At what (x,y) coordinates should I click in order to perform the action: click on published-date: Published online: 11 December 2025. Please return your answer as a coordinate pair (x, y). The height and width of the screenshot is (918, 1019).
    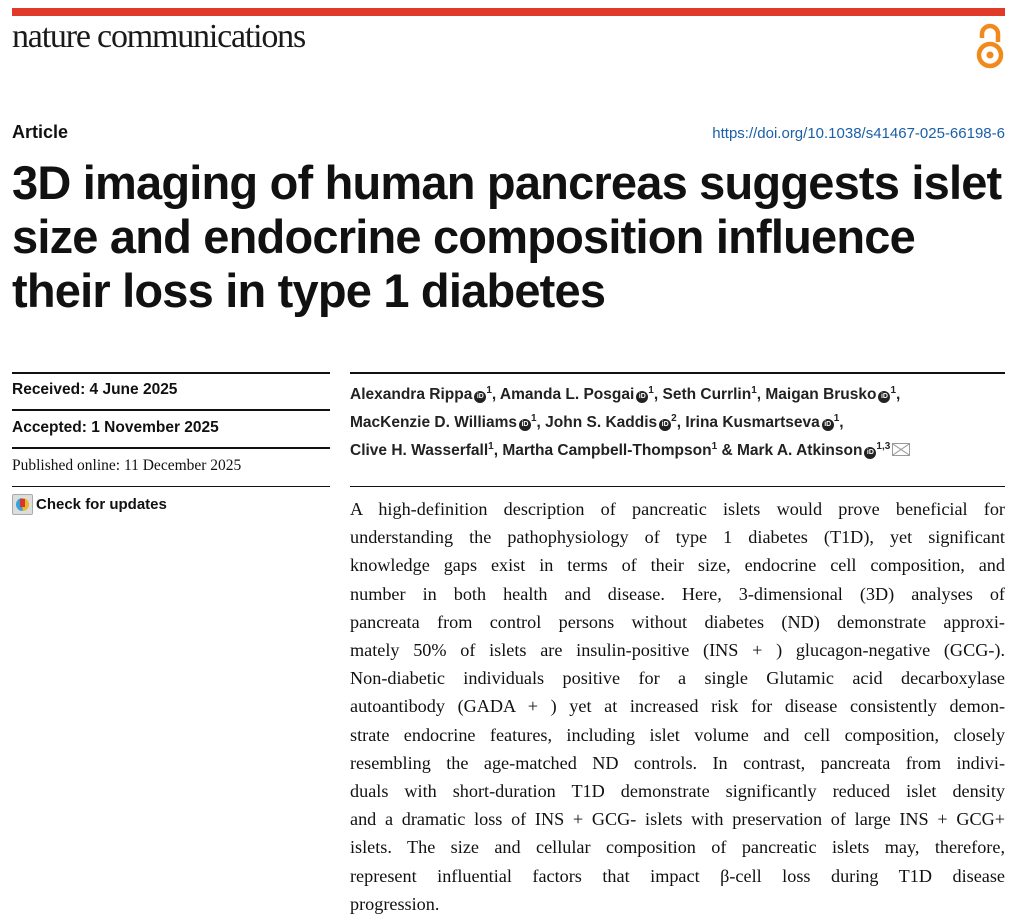
    Looking at the image, I should click on (127, 465).